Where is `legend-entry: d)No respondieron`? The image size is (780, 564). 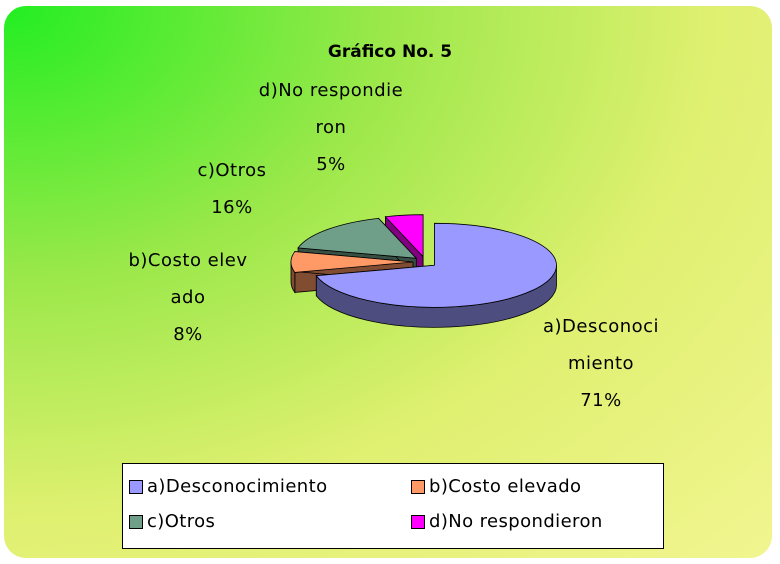
legend-entry: d)No respondieron is located at coordinates (507, 521).